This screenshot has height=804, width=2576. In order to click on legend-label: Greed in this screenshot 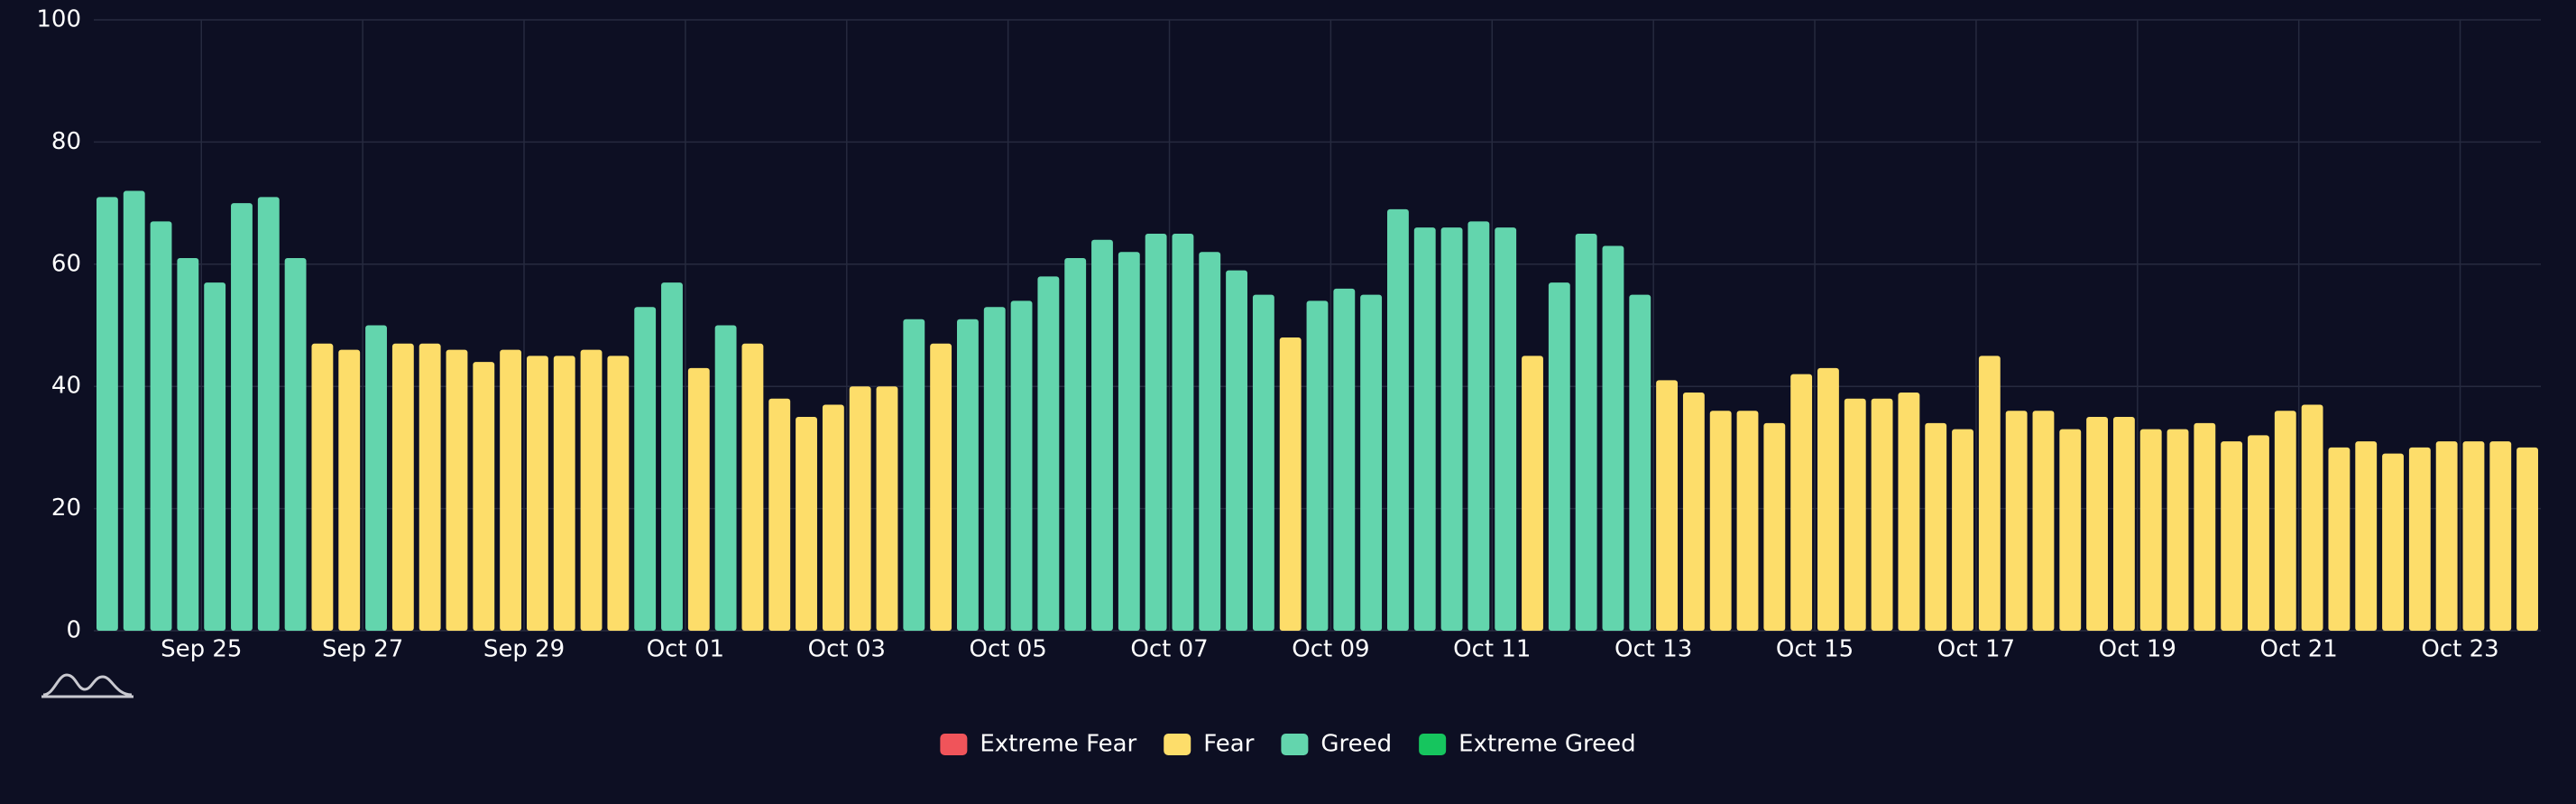, I will do `click(1356, 744)`.